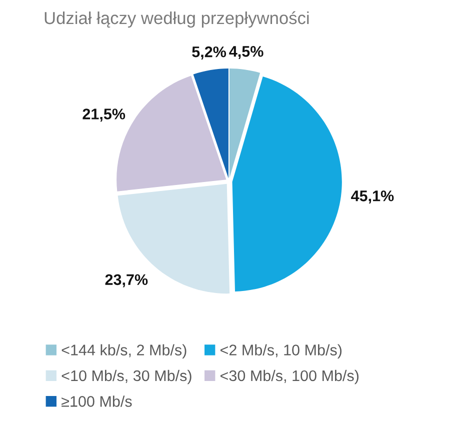  I want to click on legend-label: <144 kb/s, 2 Mb/s), so click(124, 351).